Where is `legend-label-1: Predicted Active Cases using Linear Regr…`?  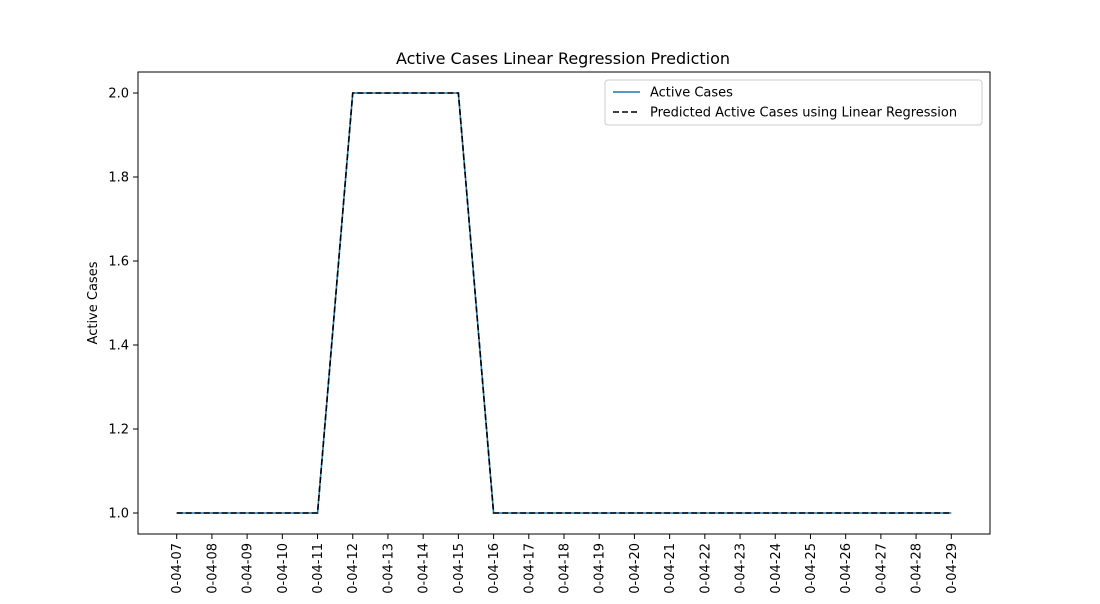
legend-label-1: Predicted Active Cases using Linear Regr… is located at coordinates (803, 113).